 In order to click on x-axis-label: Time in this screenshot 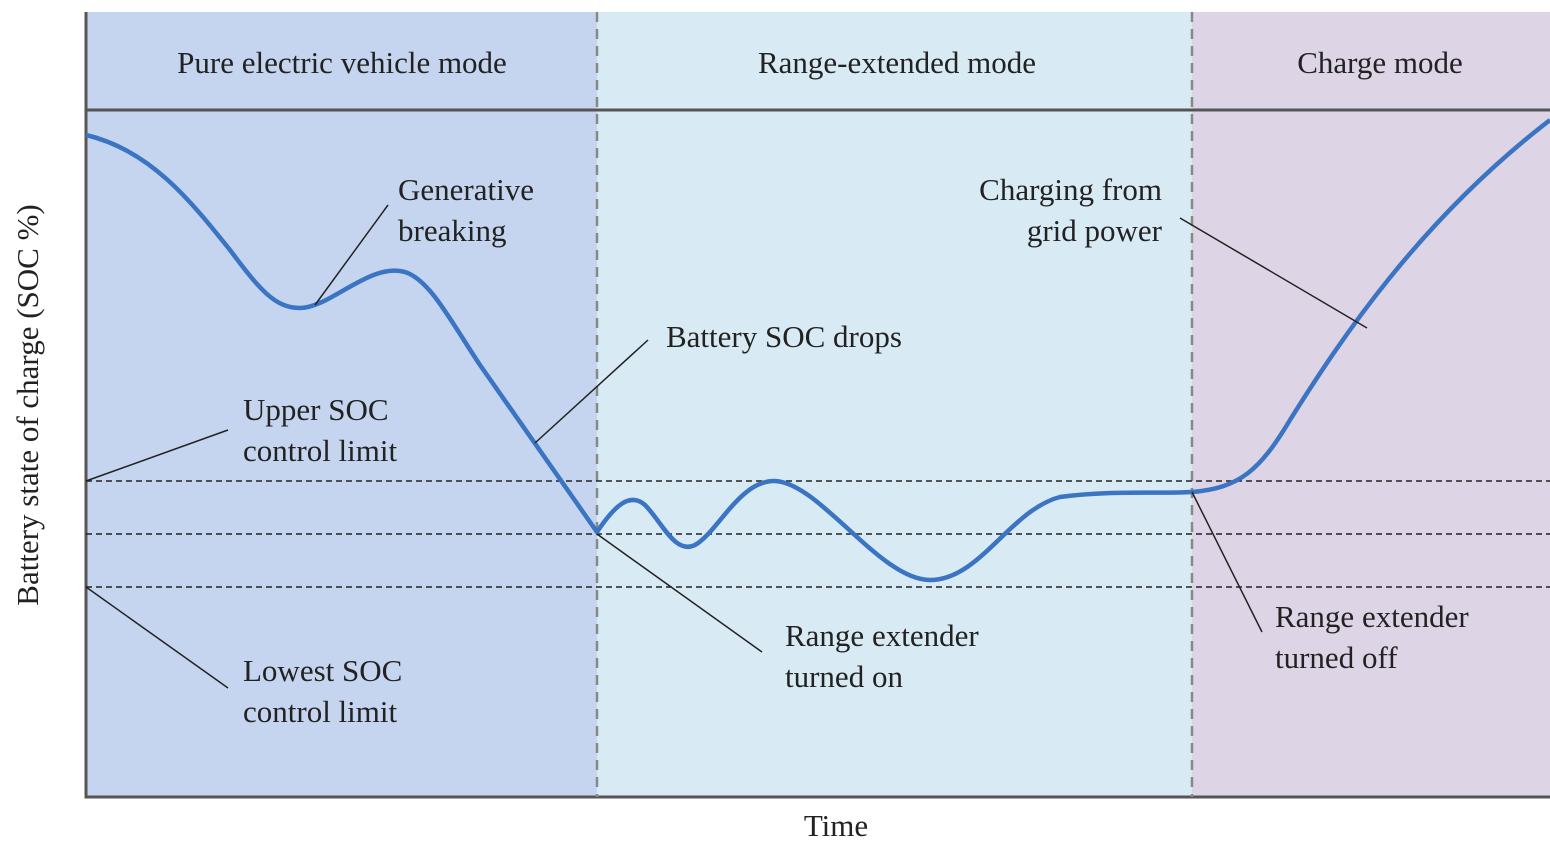, I will do `click(836, 824)`.